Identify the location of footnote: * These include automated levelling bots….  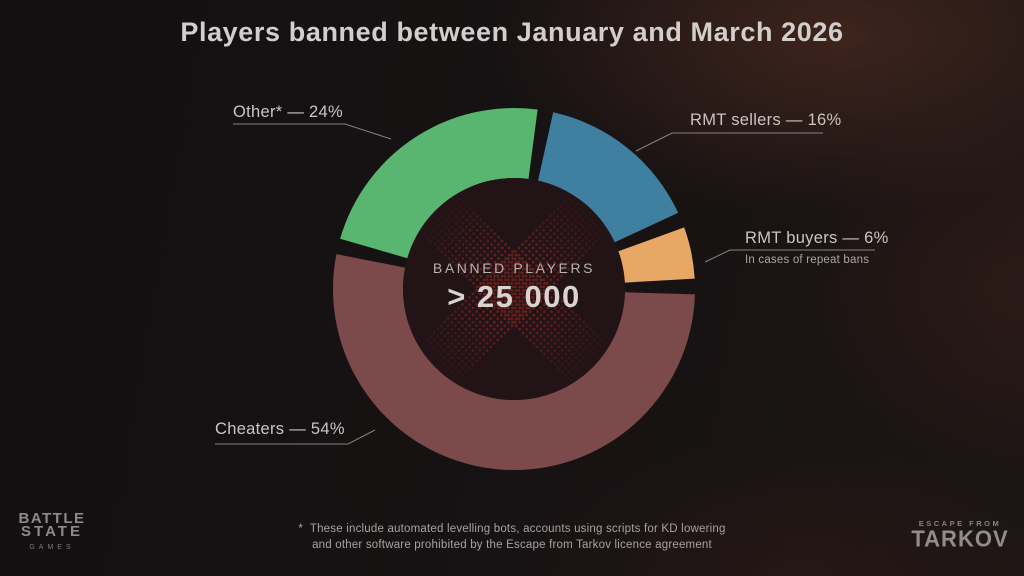
(512, 537).